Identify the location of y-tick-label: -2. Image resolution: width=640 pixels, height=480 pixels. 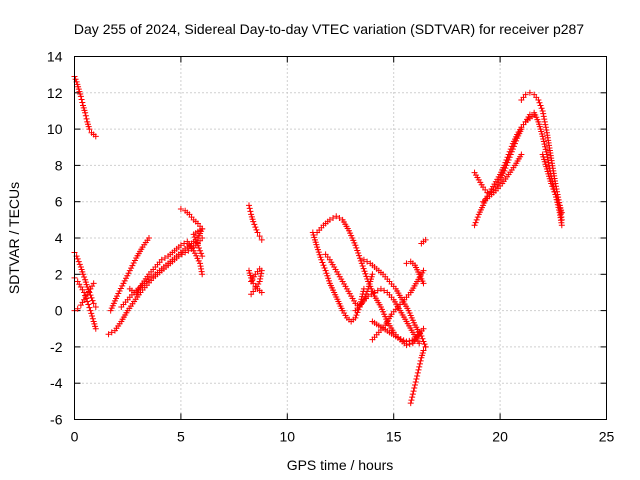
(56, 347).